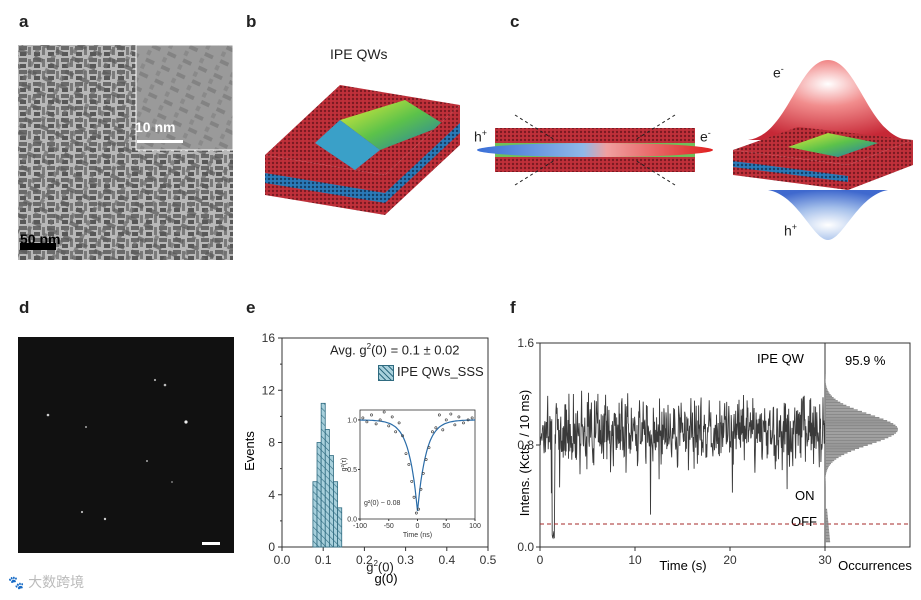  I want to click on electron-label-3d: e-, so click(778, 72).